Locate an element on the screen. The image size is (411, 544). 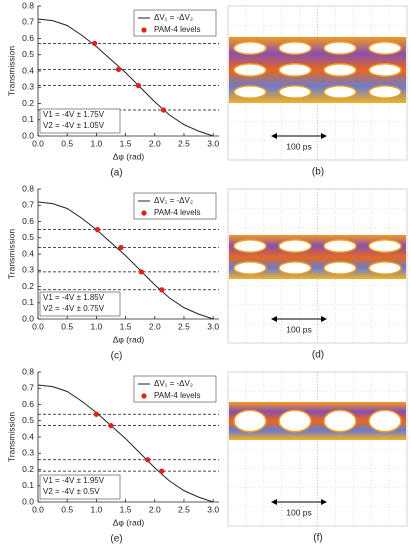
x-tick-label: 2.5 is located at coordinates (184, 509).